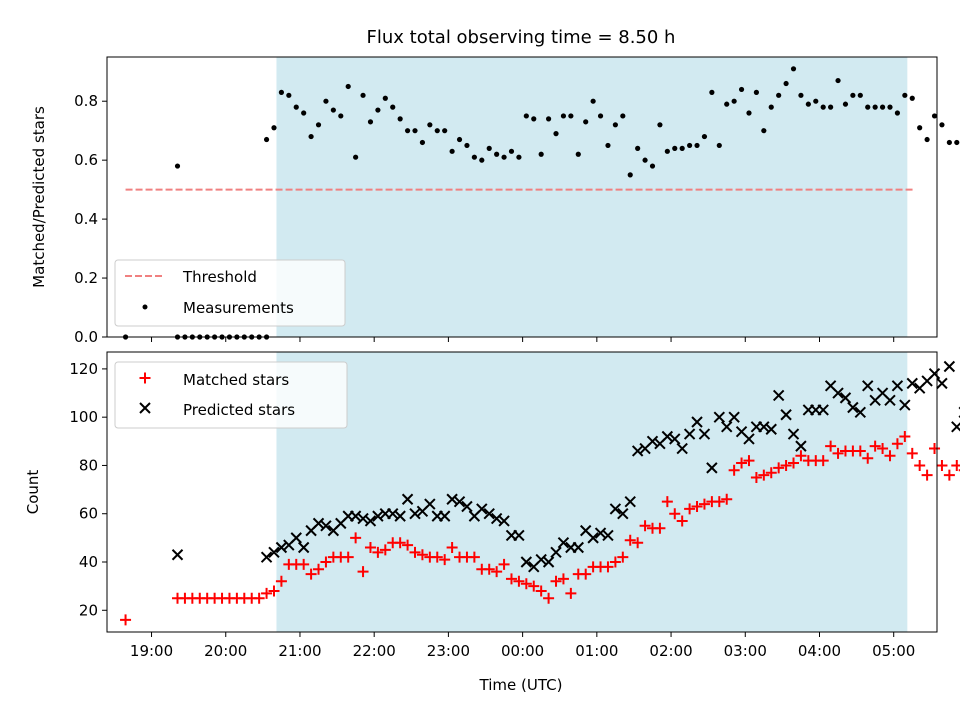 The image size is (960, 720). I want to click on x-tick-label: 22:00, so click(374, 651).